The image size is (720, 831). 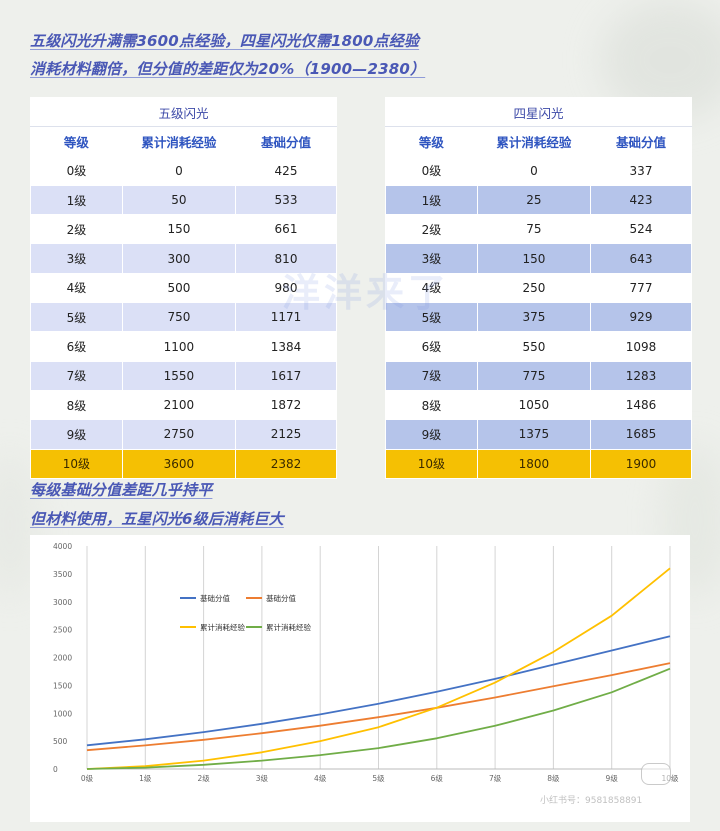 I want to click on cell-score: 643, so click(x=641, y=258).